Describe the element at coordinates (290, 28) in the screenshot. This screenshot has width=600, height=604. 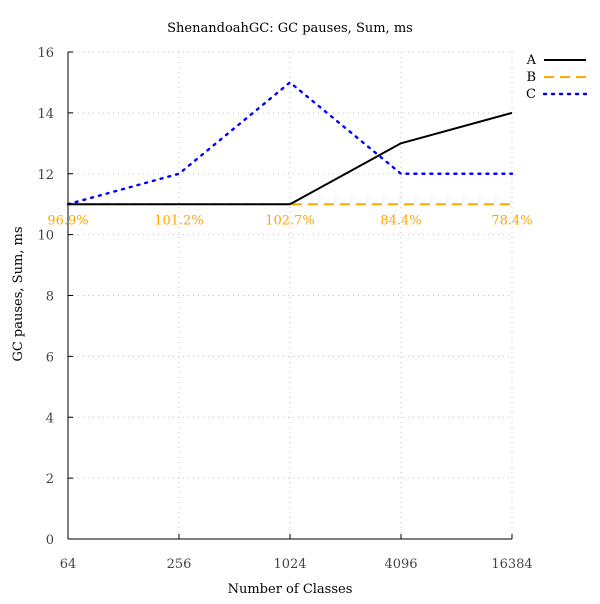
I see `chart-title: ShenandoahGC: GC pauses, Sum, ms` at that location.